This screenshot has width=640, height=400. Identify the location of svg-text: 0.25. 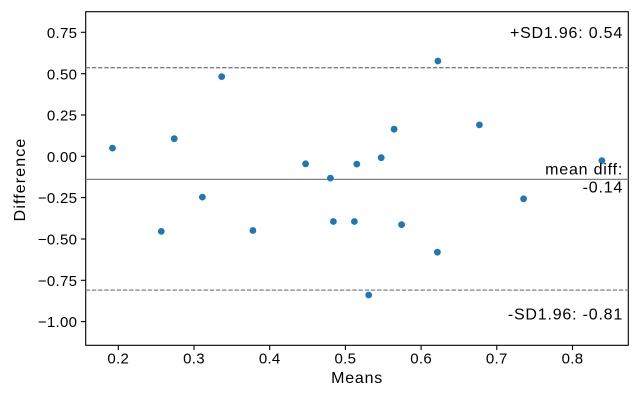
(62, 116).